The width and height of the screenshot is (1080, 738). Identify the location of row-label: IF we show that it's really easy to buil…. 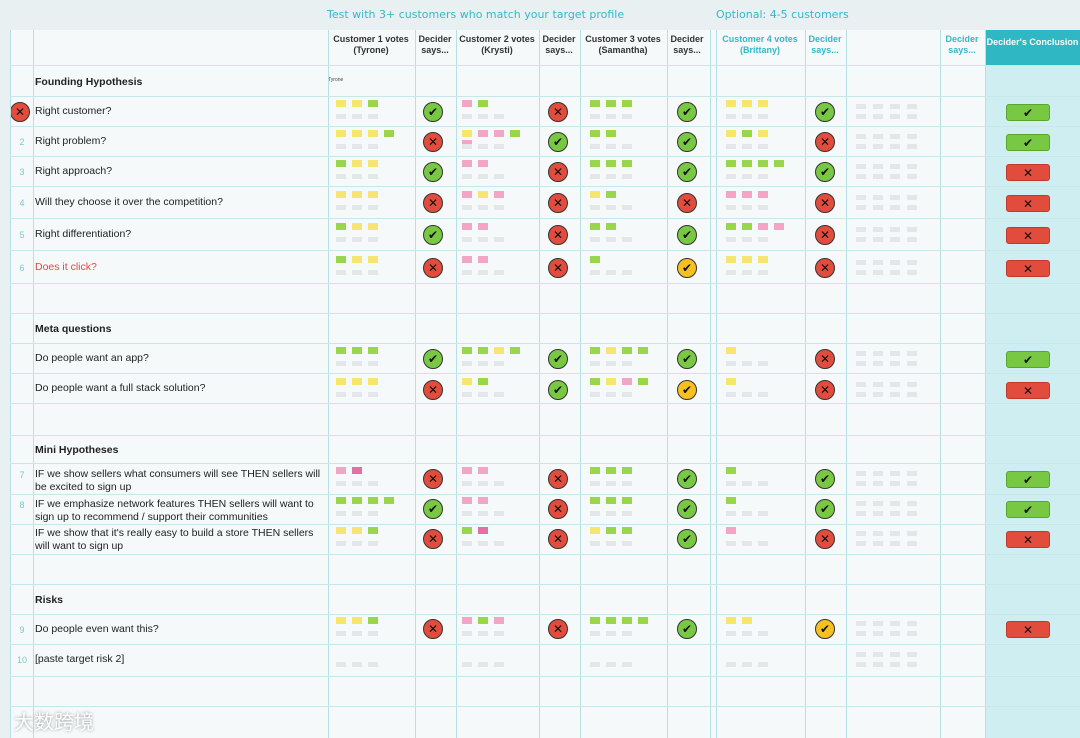
(174, 539).